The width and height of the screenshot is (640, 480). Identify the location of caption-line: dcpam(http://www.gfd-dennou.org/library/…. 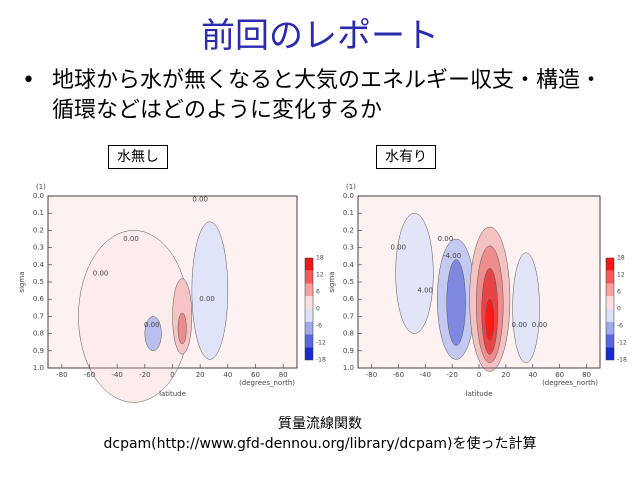
(320, 444).